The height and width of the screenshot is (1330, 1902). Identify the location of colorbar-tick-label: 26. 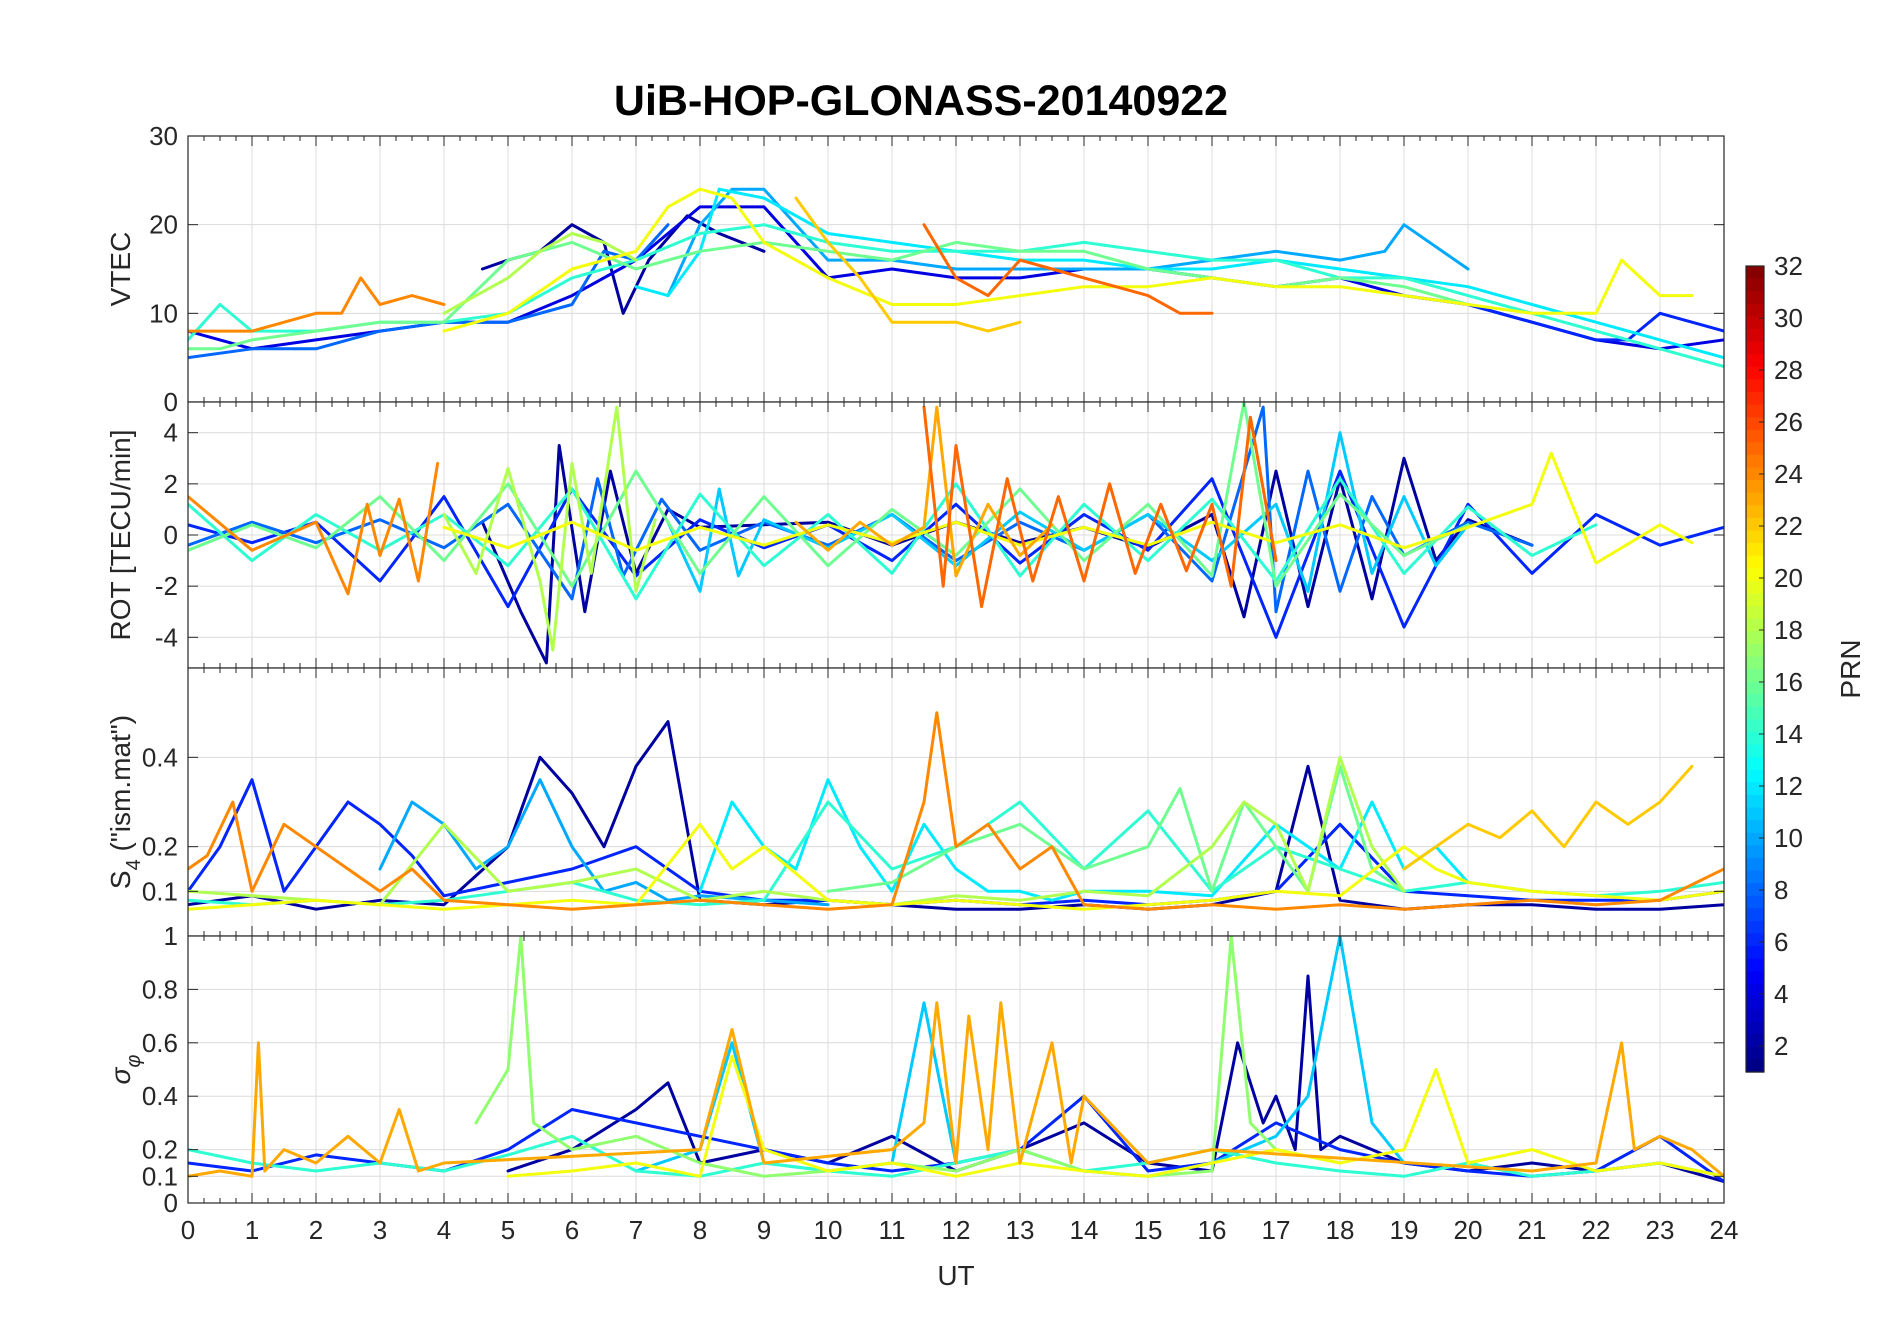
(1788, 422).